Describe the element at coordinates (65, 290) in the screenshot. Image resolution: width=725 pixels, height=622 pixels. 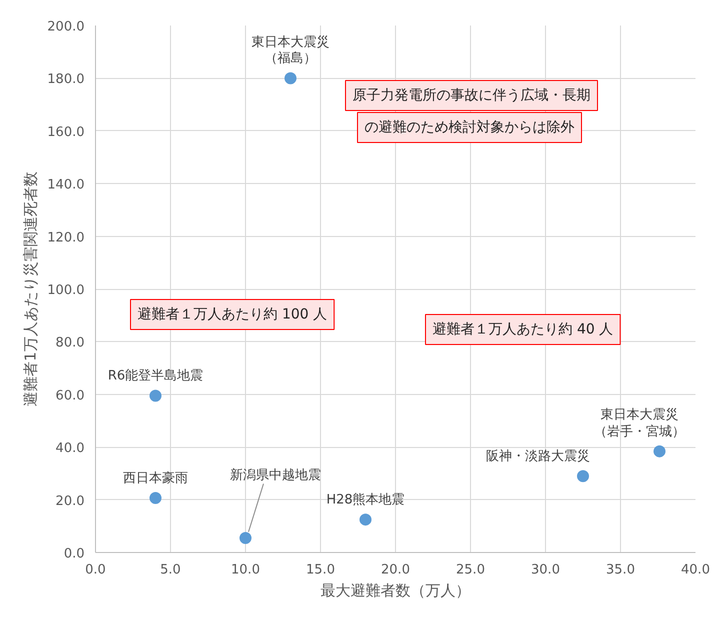
I see `y-tick-label: 100.0` at that location.